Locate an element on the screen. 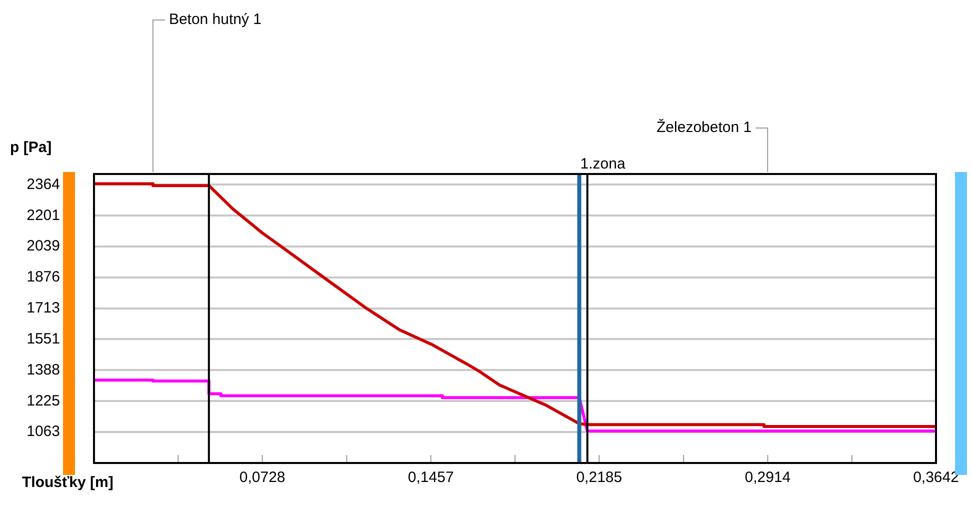 The height and width of the screenshot is (506, 972). y-tick-label: 1713 is located at coordinates (43, 308).